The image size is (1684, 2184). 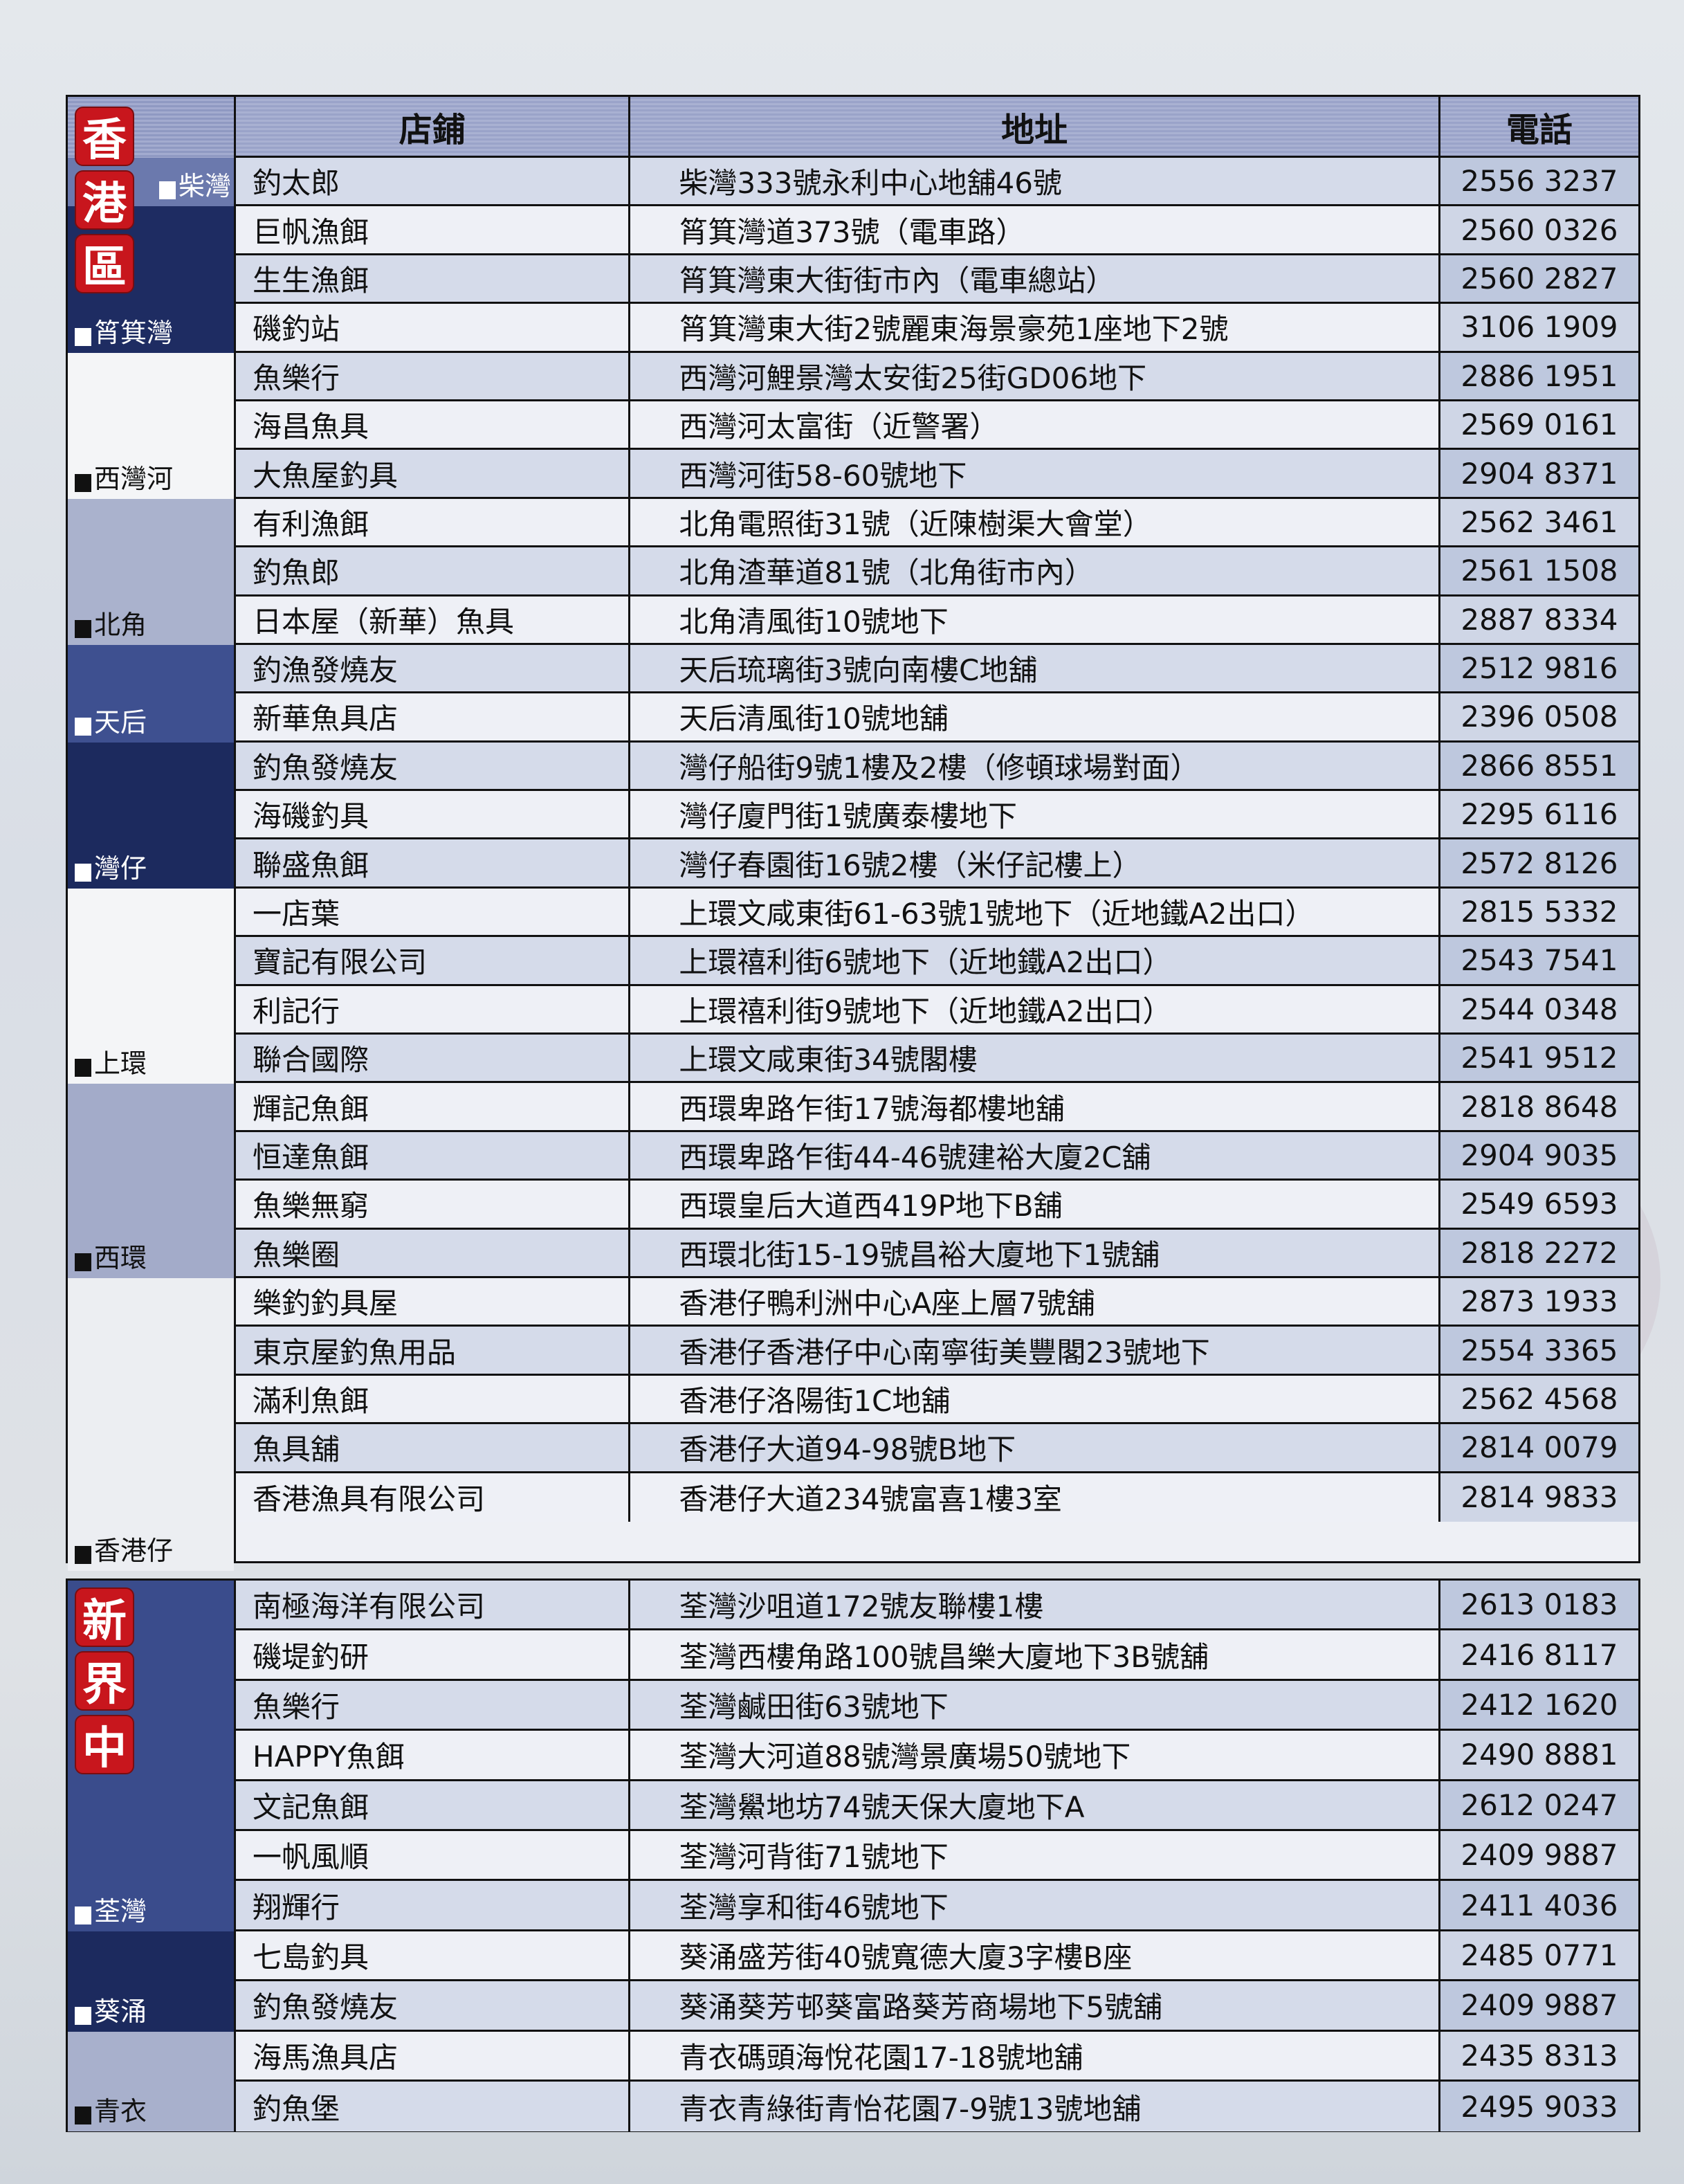 What do you see at coordinates (1539, 1605) in the screenshot?
I see `store-phone: 2613 0183` at bounding box center [1539, 1605].